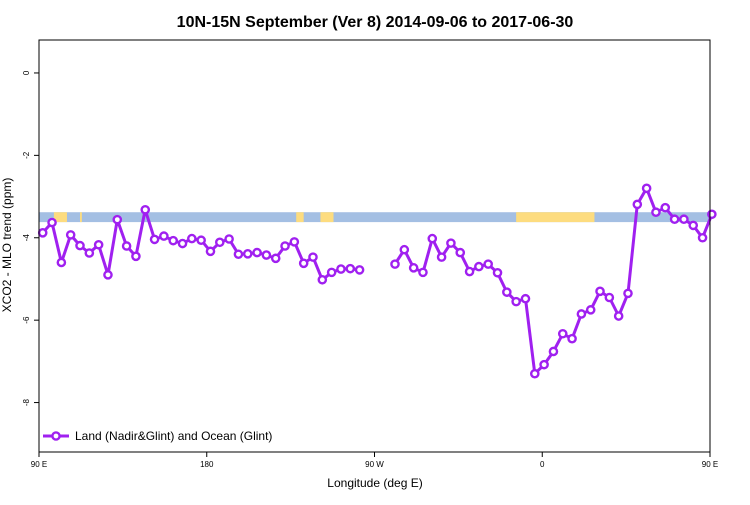  I want to click on x-tick-label: 90 W, so click(374, 464).